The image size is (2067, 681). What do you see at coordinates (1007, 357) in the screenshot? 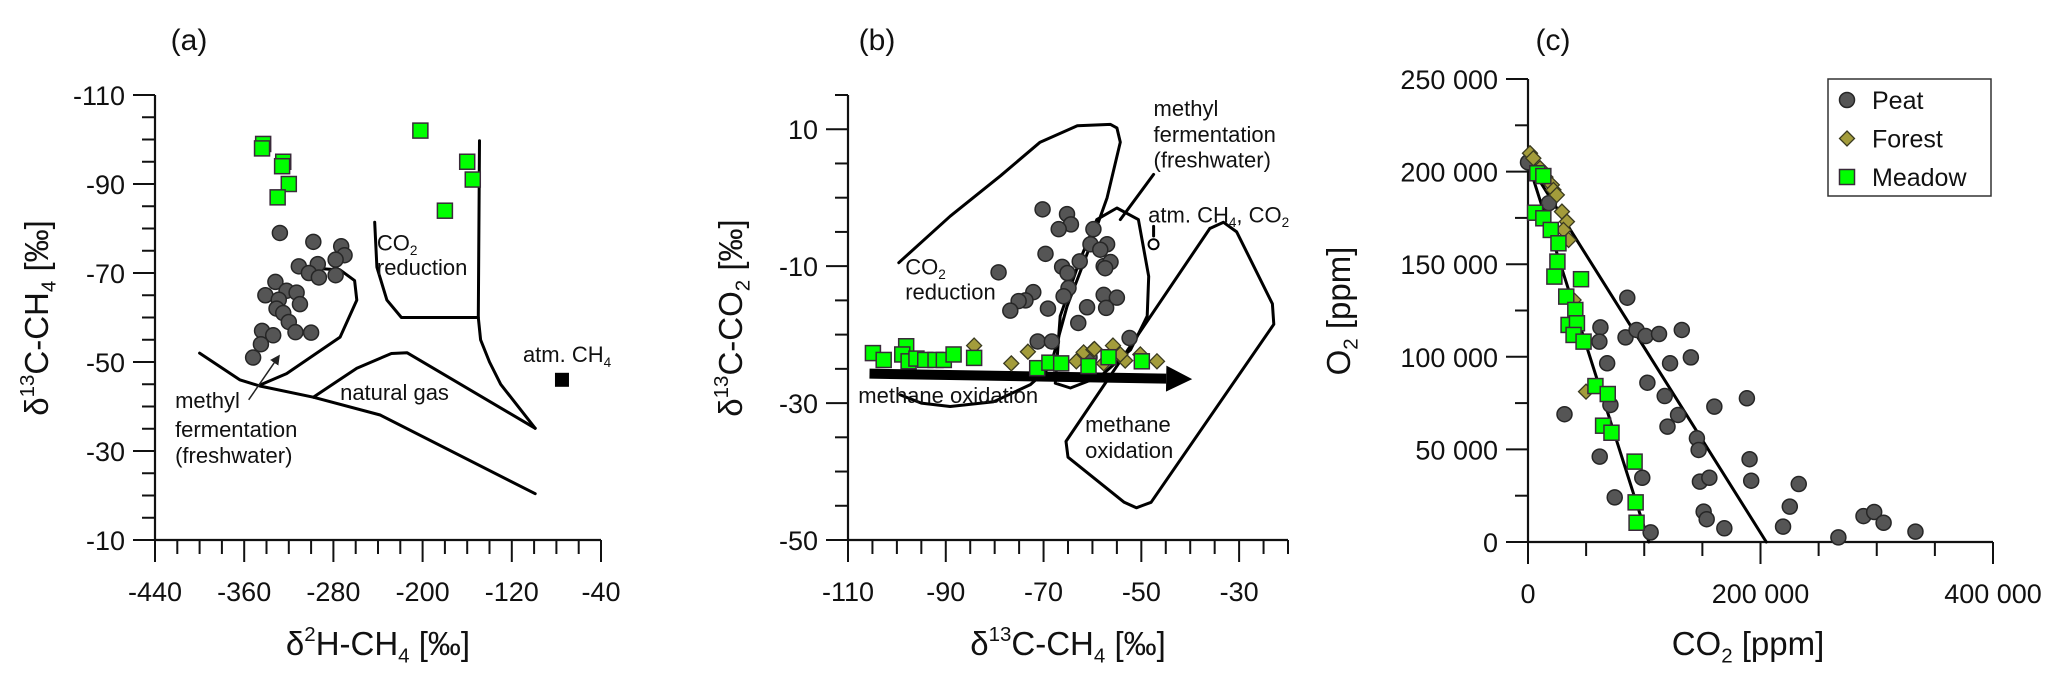
I see `series-meadow` at bounding box center [1007, 357].